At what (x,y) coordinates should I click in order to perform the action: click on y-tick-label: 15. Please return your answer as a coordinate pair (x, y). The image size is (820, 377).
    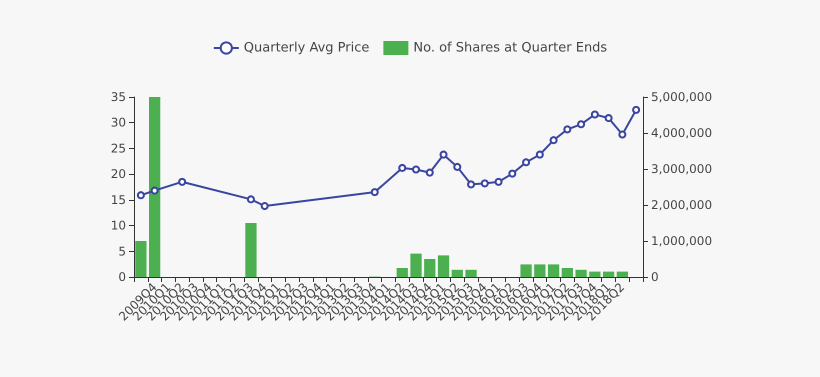
    Looking at the image, I should click on (118, 199).